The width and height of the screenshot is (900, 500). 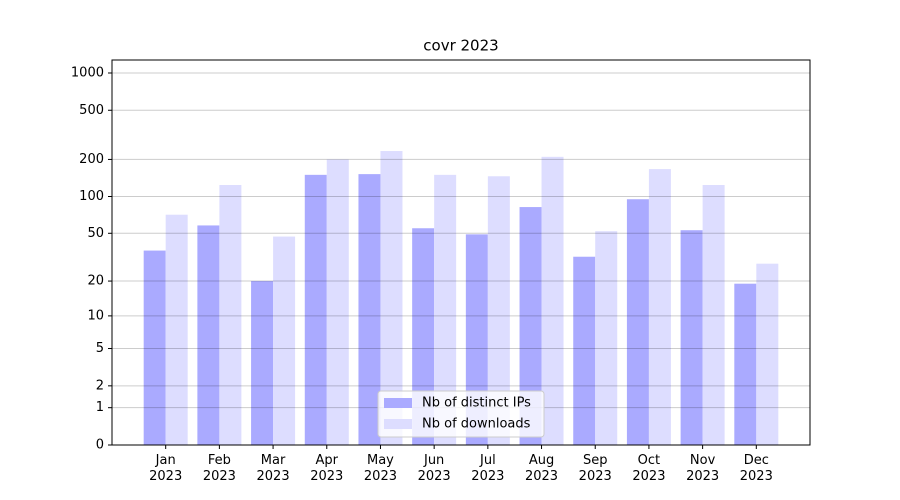 I want to click on x-tick-label: Jul 2023, so click(x=488, y=468).